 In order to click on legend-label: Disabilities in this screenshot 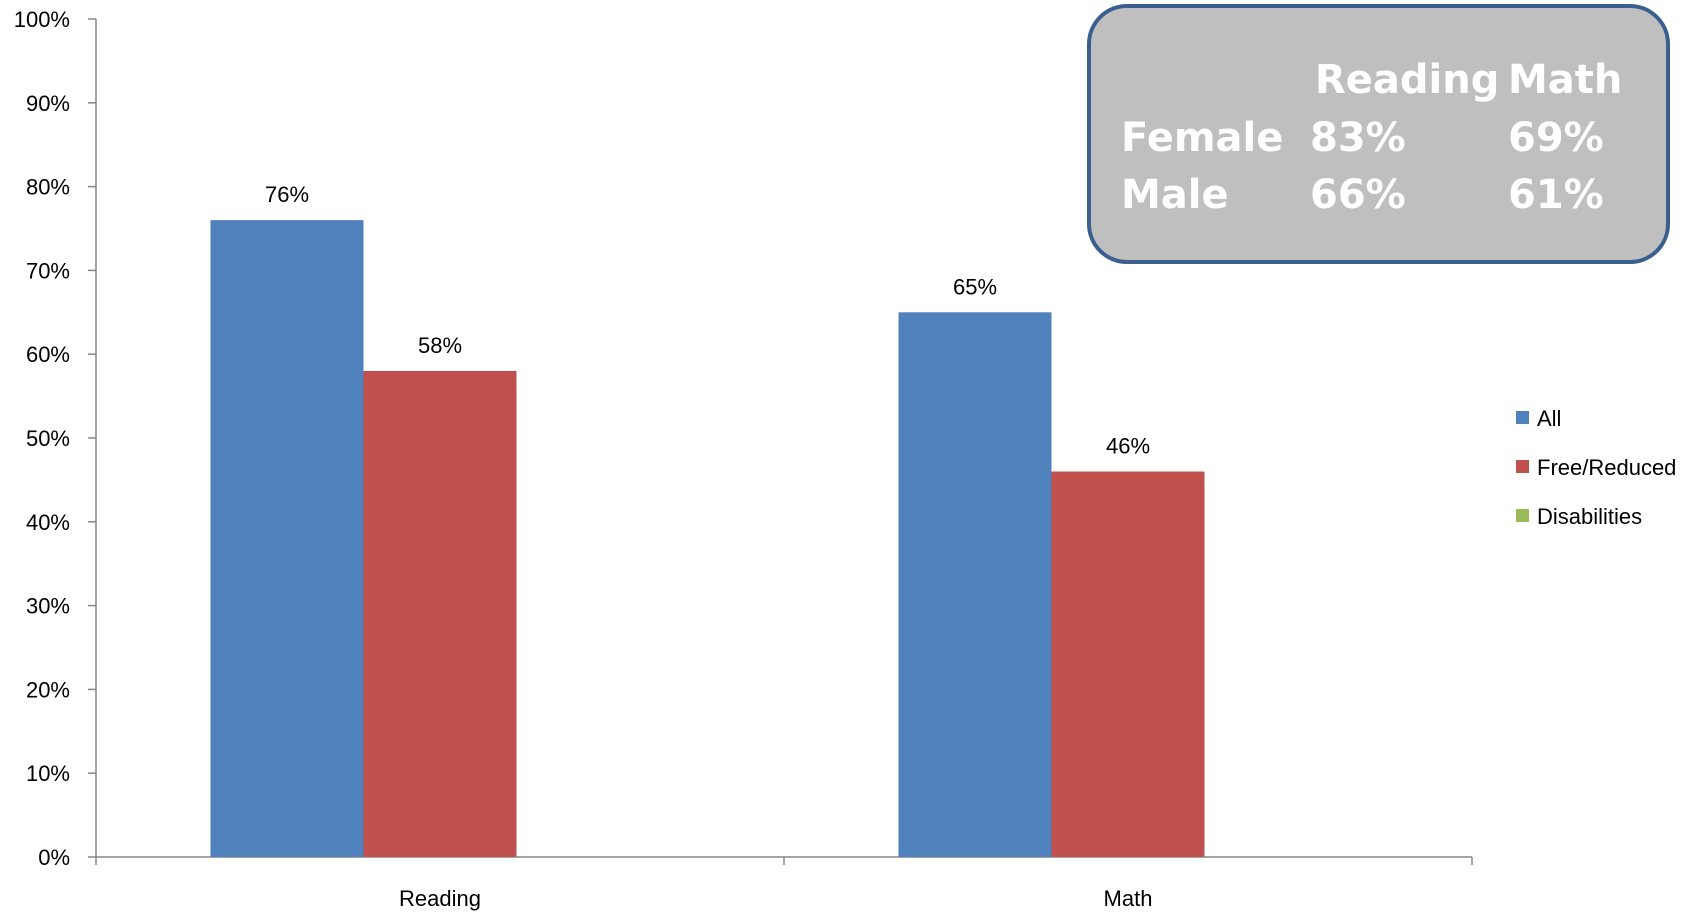, I will do `click(1589, 516)`.